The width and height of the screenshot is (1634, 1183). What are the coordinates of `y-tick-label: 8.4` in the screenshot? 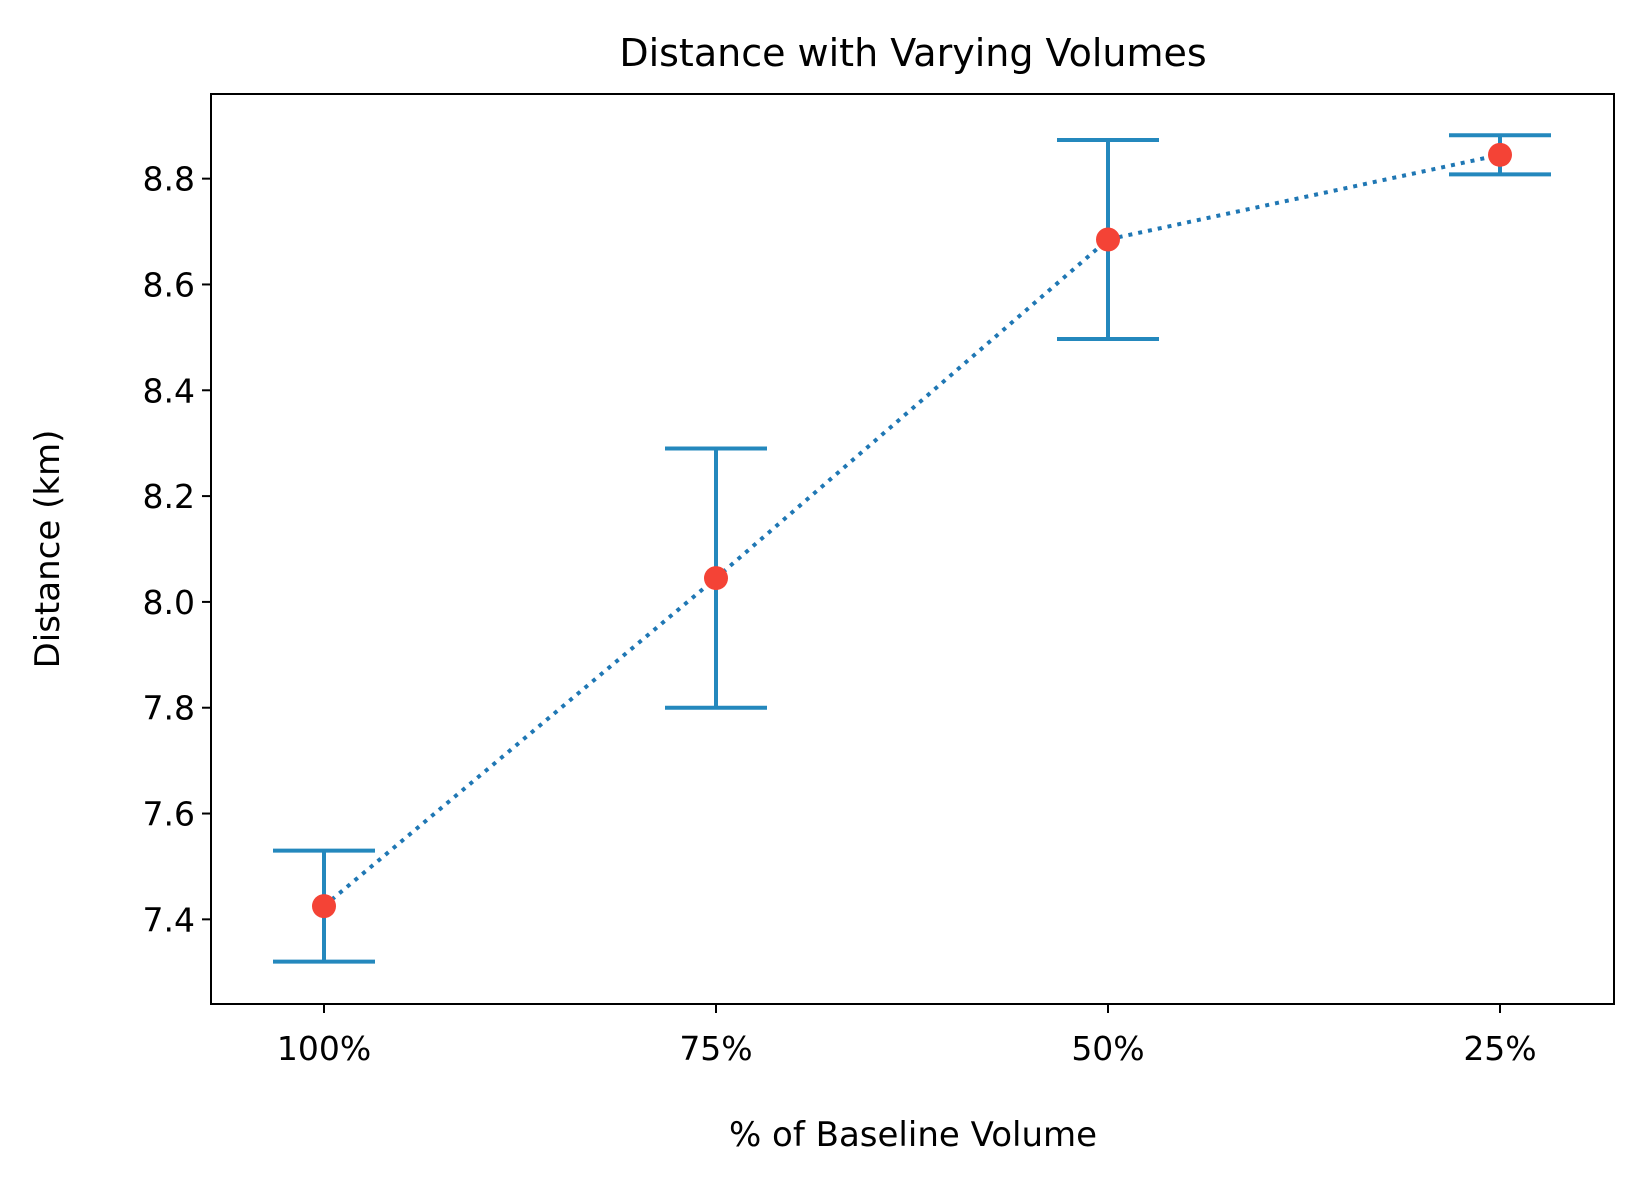 It's located at (169, 390).